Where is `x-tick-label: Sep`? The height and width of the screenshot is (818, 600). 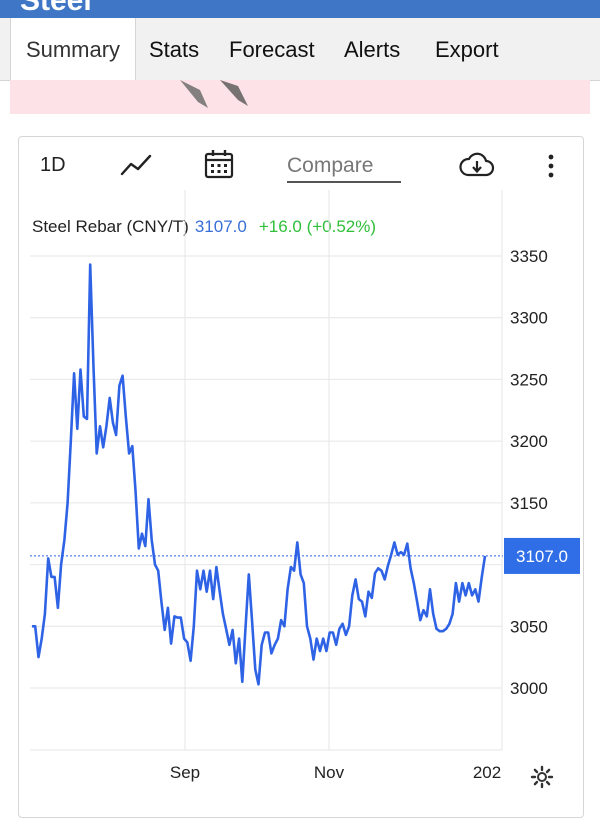
x-tick-label: Sep is located at coordinates (185, 772).